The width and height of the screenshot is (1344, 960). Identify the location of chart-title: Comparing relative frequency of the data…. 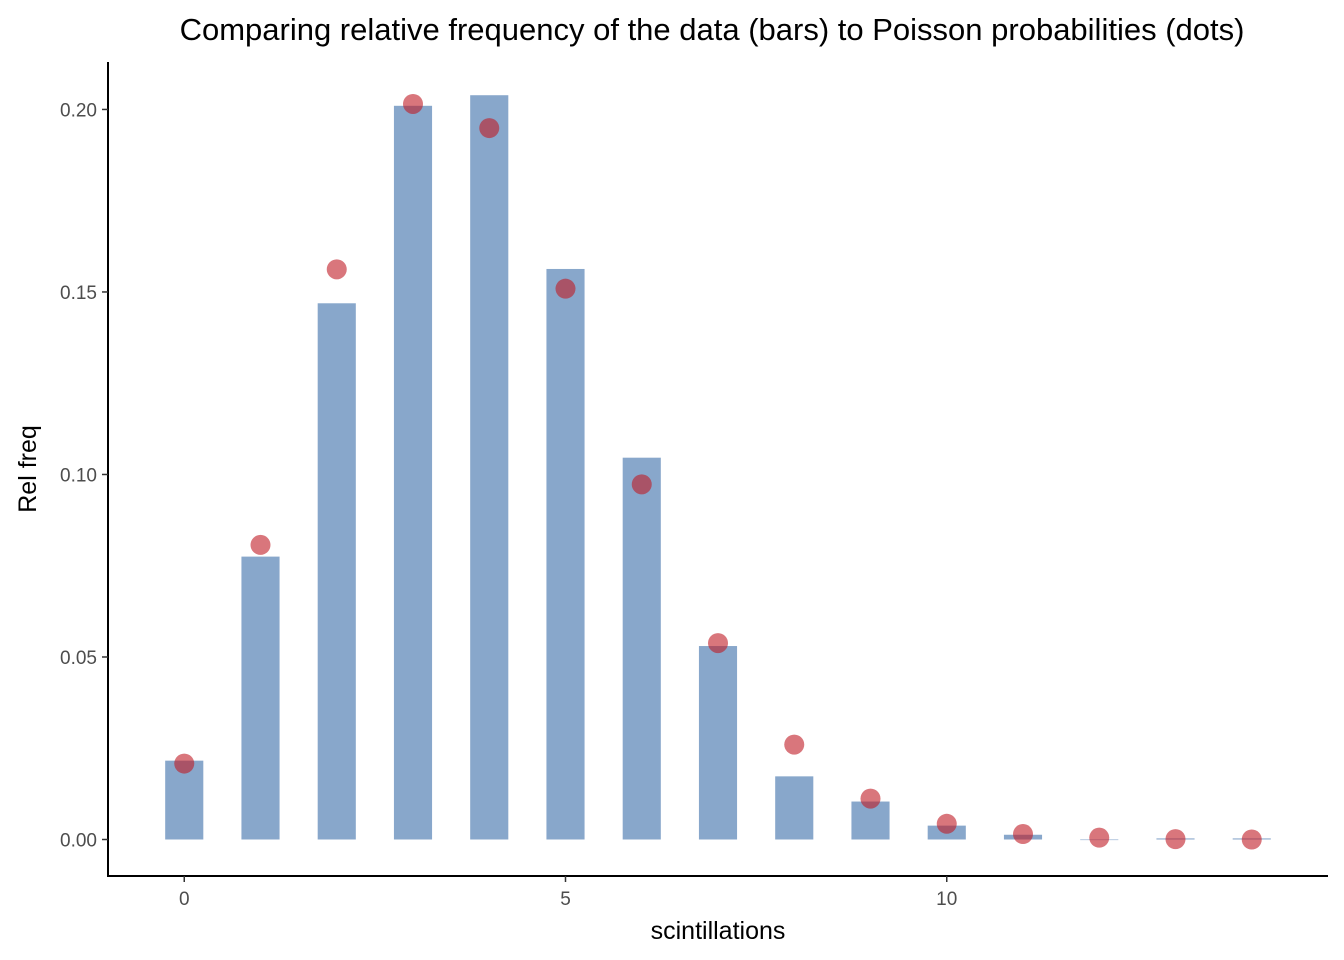
(712, 29).